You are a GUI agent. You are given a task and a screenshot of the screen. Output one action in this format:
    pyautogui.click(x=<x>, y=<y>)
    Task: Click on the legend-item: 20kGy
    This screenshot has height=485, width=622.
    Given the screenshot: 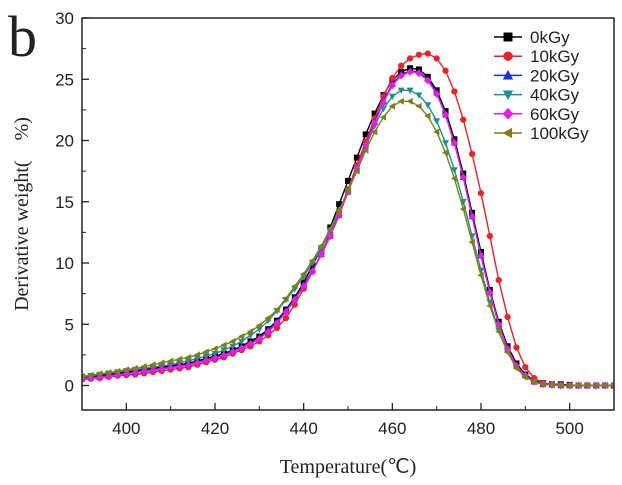 What is the action you would take?
    pyautogui.click(x=537, y=75)
    